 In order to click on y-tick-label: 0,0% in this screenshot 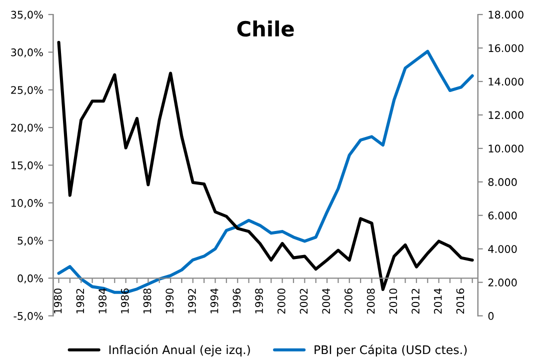, I will do `click(30, 279)`.